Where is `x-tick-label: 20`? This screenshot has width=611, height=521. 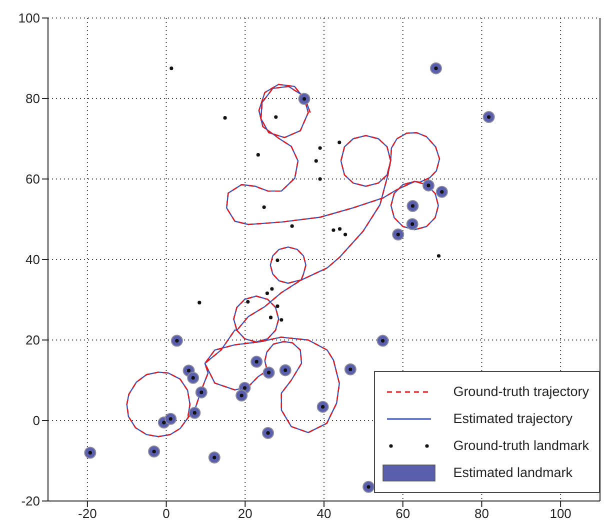 x-tick-label: 20 is located at coordinates (245, 513).